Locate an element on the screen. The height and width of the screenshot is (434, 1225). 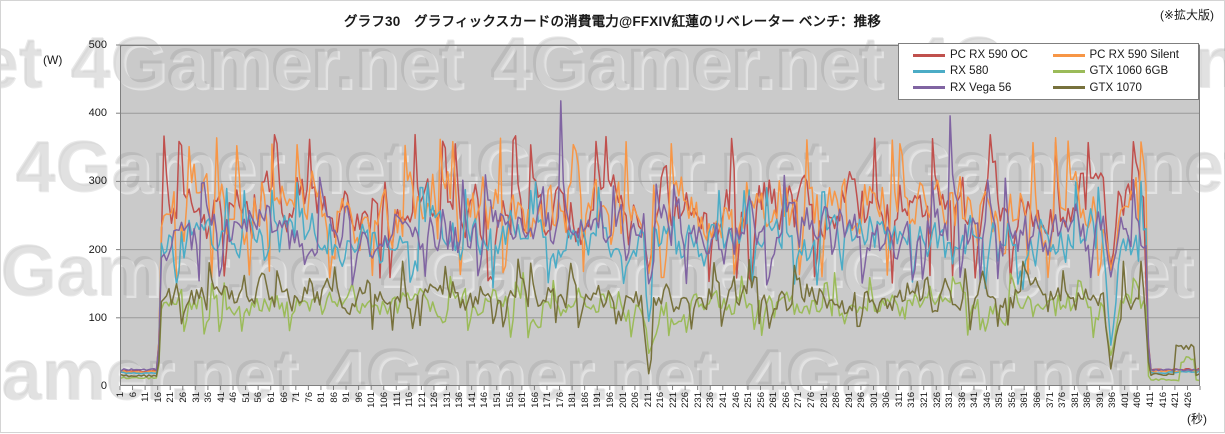
x-tick-label: 206 is located at coordinates (636, 400).